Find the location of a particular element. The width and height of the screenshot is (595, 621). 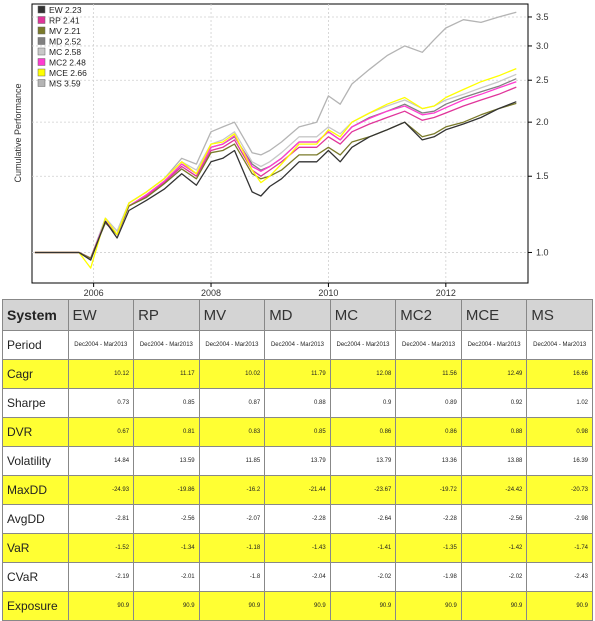

table-cell: 11.79 is located at coordinates (298, 374).